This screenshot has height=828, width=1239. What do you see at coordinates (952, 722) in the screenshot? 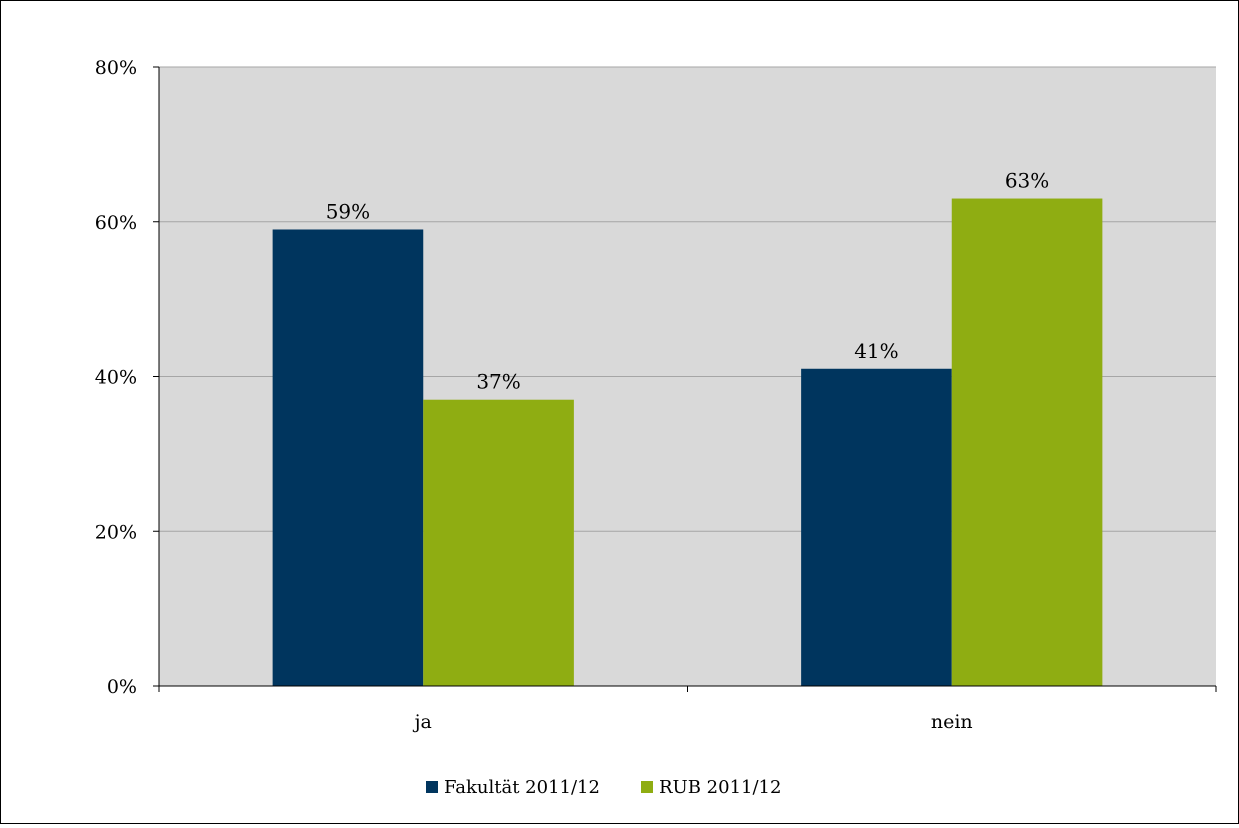
I see `x-category-label: nein` at bounding box center [952, 722].